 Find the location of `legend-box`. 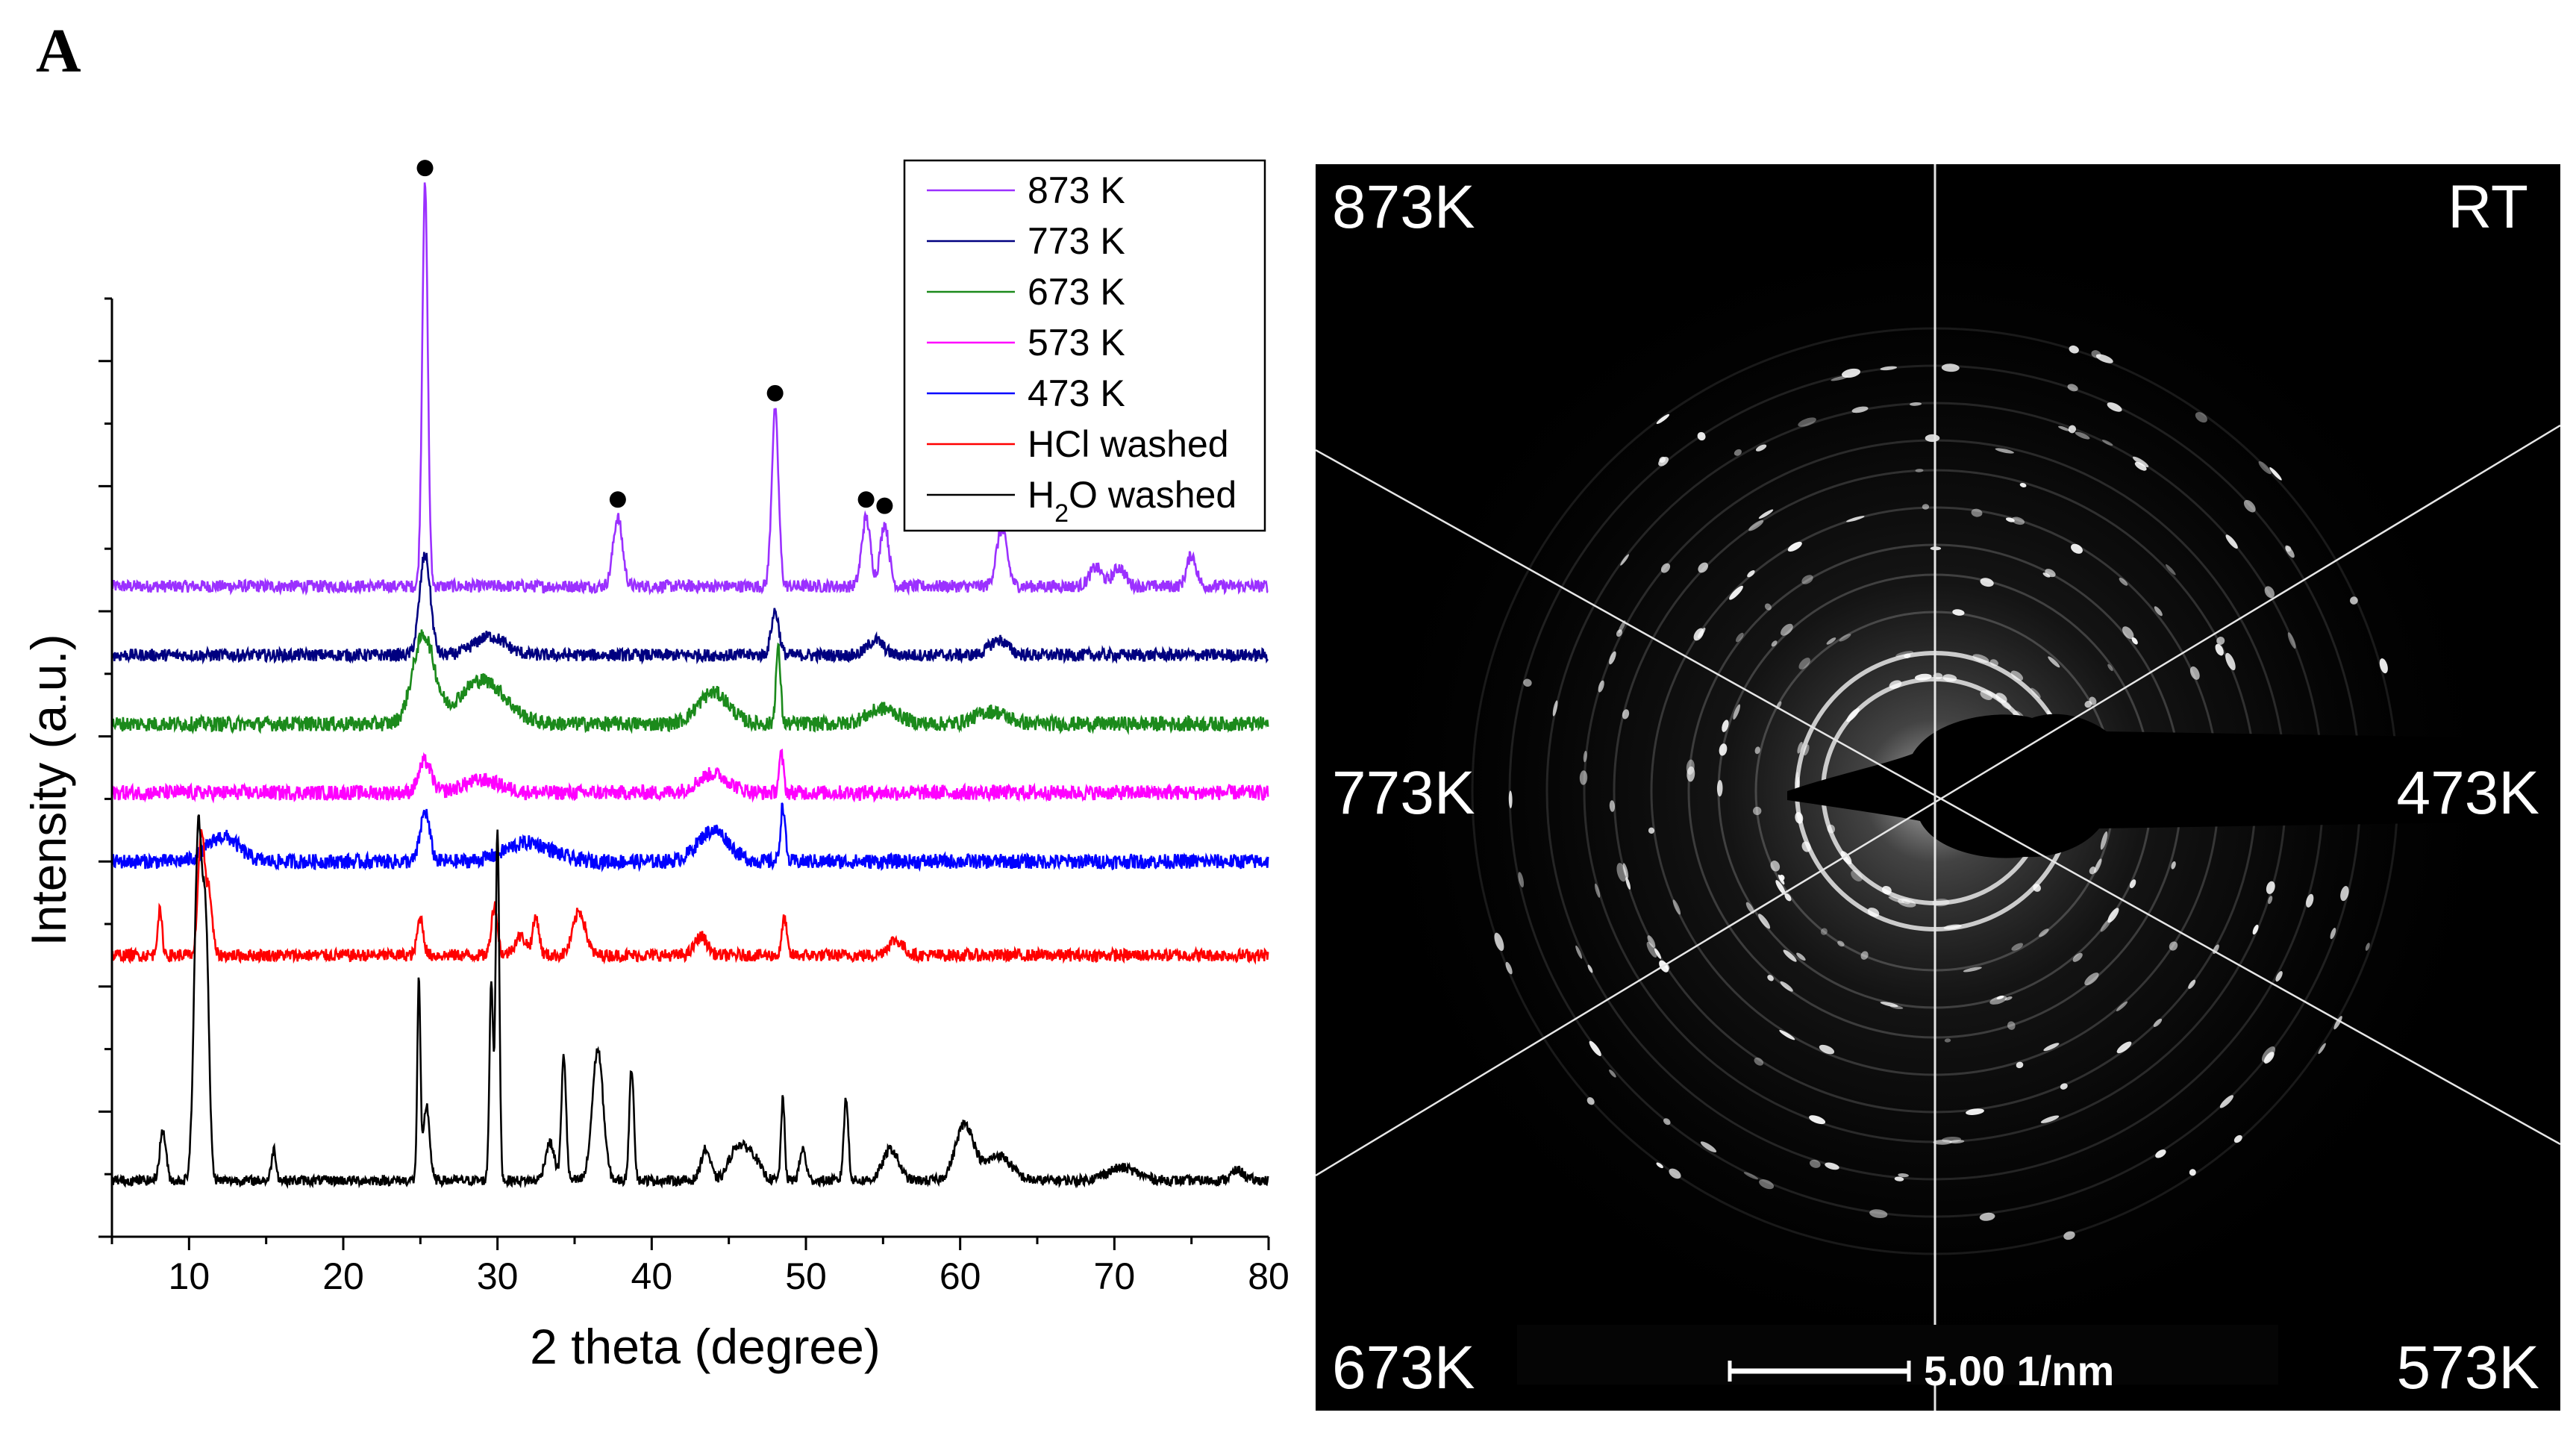

legend-box is located at coordinates (1084, 345).